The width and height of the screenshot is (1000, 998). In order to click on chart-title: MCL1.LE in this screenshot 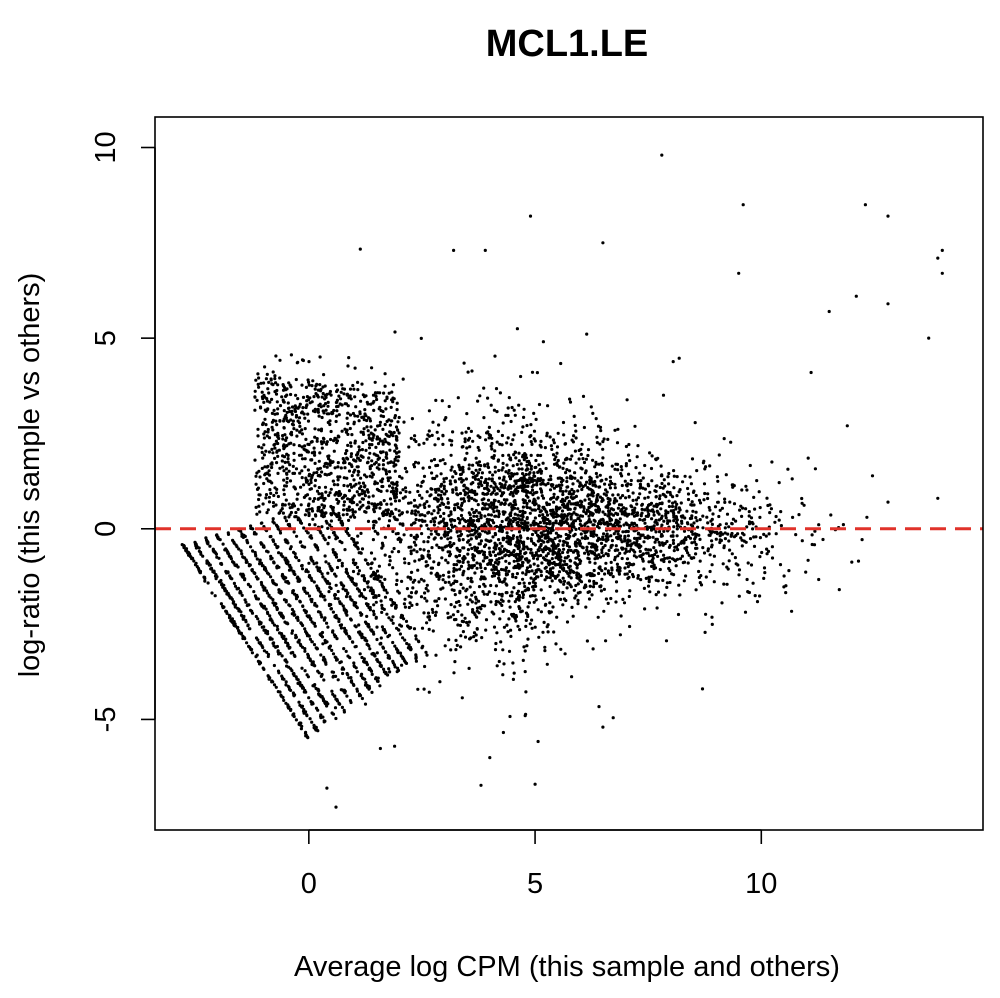, I will do `click(567, 44)`.